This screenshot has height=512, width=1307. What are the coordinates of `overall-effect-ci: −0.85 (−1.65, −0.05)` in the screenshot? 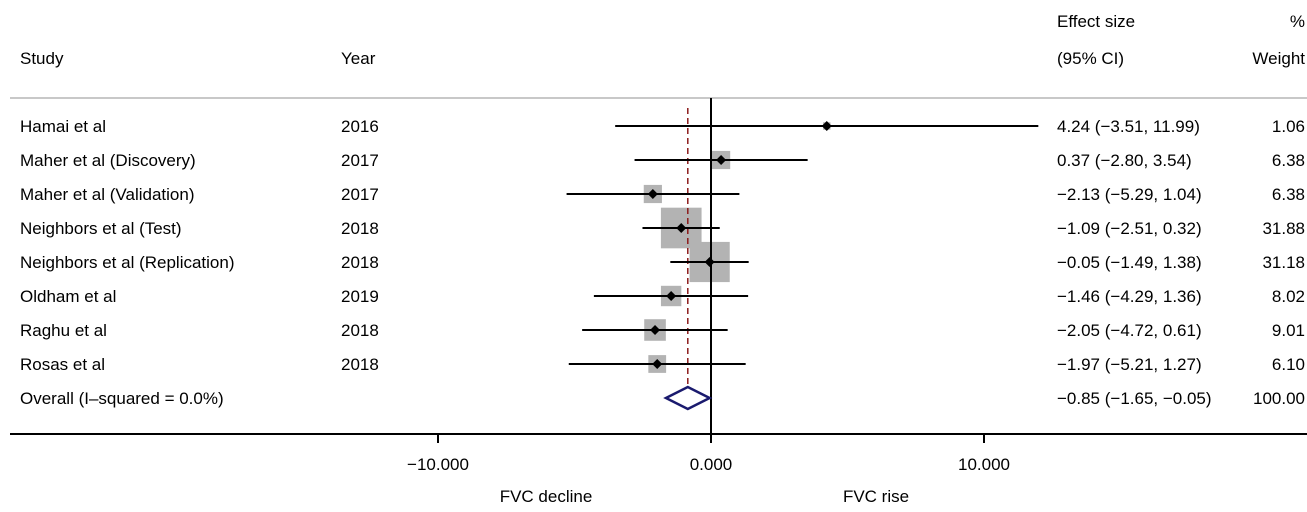 It's located at (1134, 398).